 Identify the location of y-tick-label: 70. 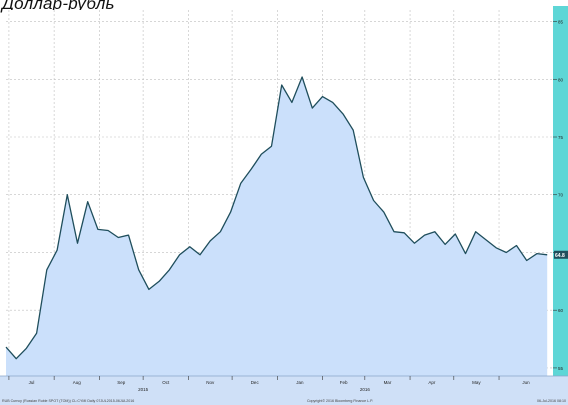
(561, 195).